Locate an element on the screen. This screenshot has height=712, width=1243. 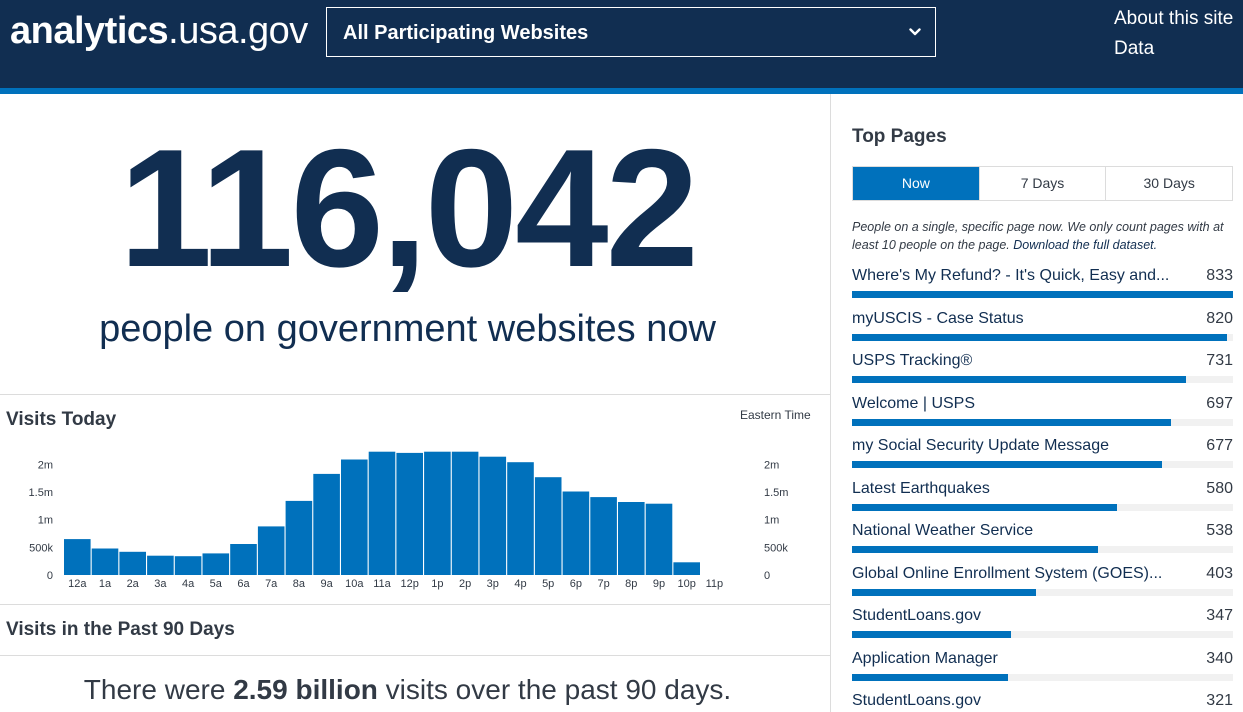
x-tick-label: 12a is located at coordinates (77, 584).